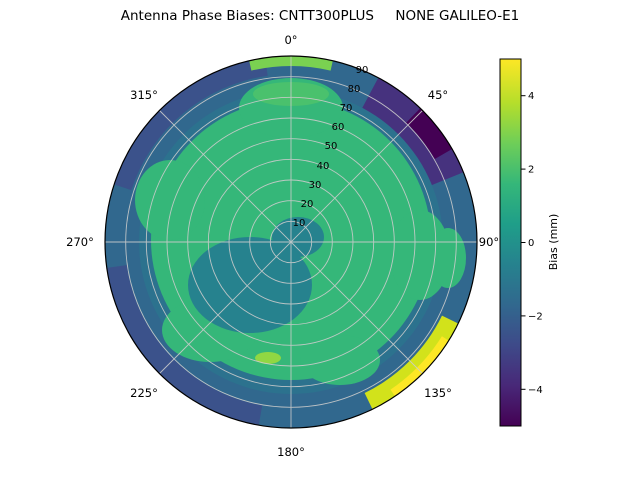 Image resolution: width=640 pixels, height=480 pixels. I want to click on radial-tick-labels: 10 20 30 40 50 60 70 80 90, so click(331, 147).